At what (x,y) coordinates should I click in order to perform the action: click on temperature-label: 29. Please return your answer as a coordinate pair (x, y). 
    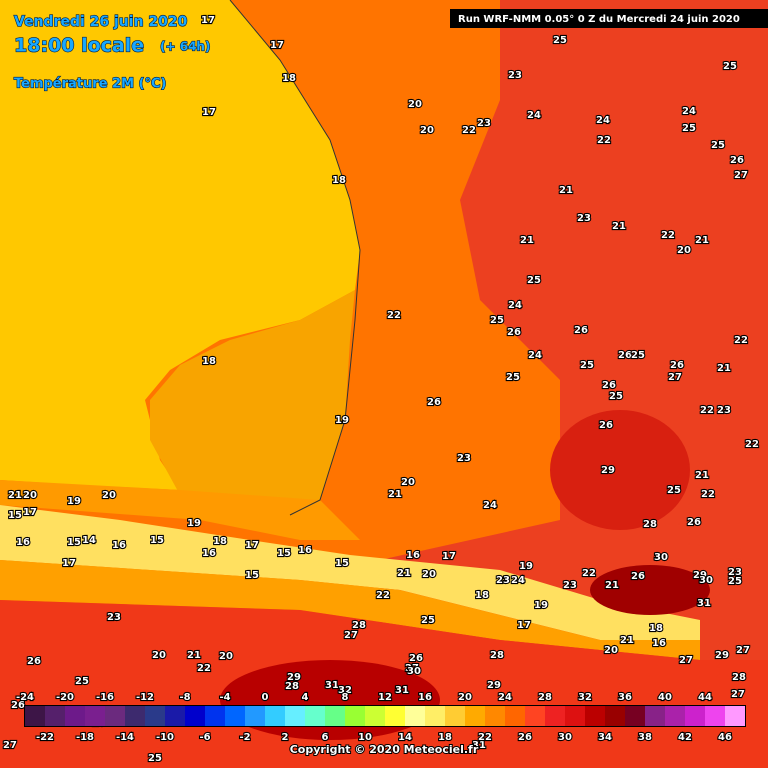
    Looking at the image, I should click on (722, 655).